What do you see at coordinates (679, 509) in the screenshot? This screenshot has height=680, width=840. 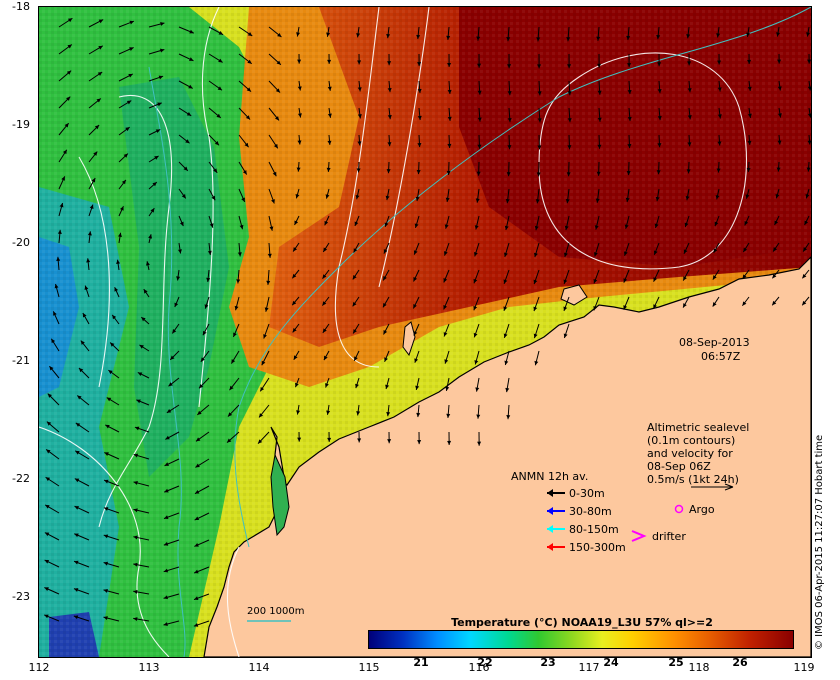 I see `argo-marker` at bounding box center [679, 509].